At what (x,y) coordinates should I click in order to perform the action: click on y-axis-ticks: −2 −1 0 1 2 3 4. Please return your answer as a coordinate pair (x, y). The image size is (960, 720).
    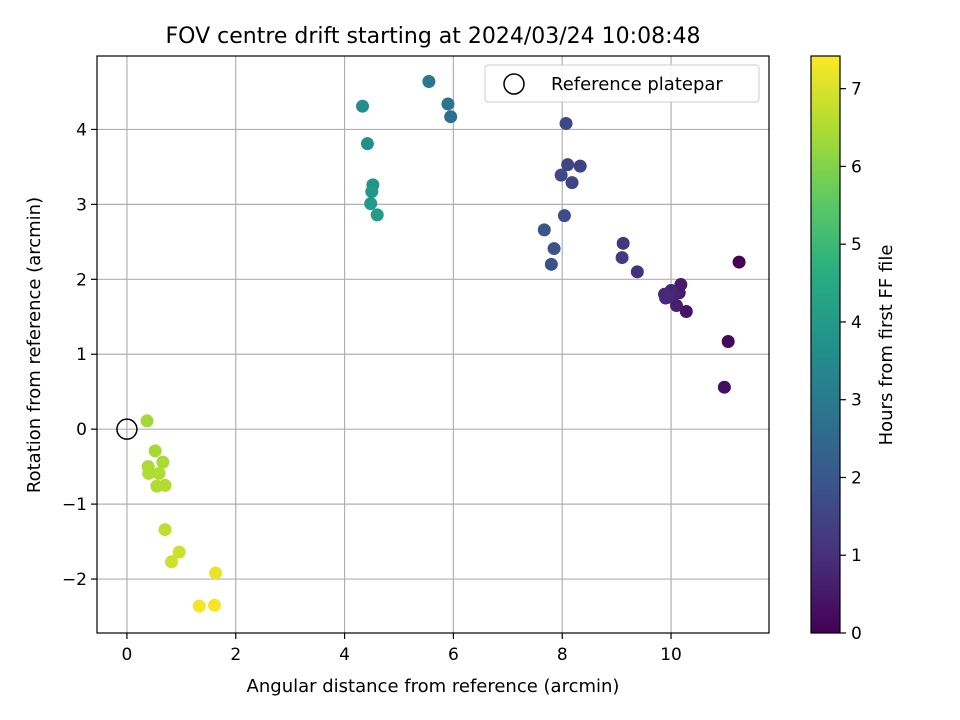
    Looking at the image, I should click on (79, 355).